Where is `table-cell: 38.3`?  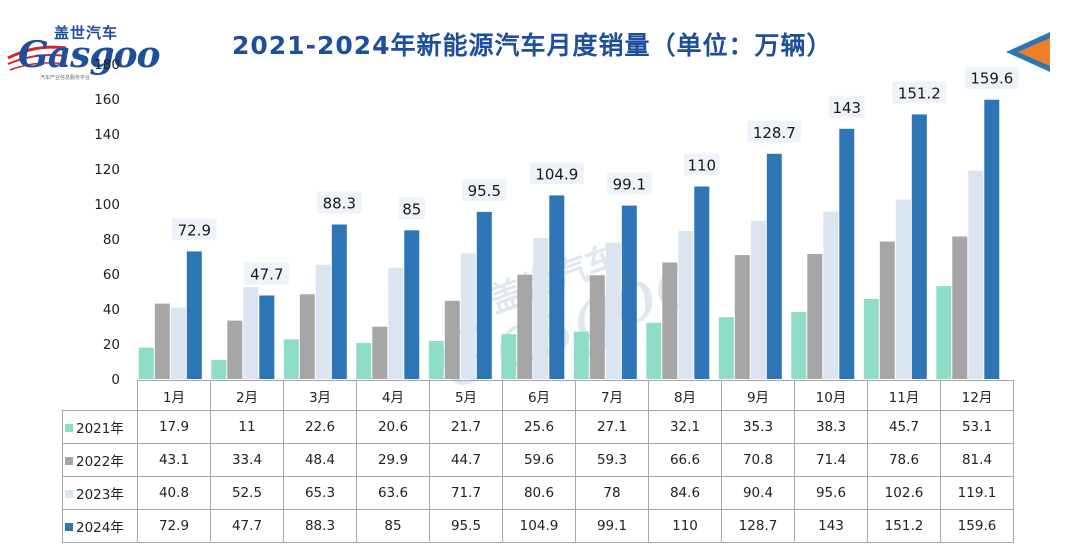
table-cell: 38.3 is located at coordinates (831, 427).